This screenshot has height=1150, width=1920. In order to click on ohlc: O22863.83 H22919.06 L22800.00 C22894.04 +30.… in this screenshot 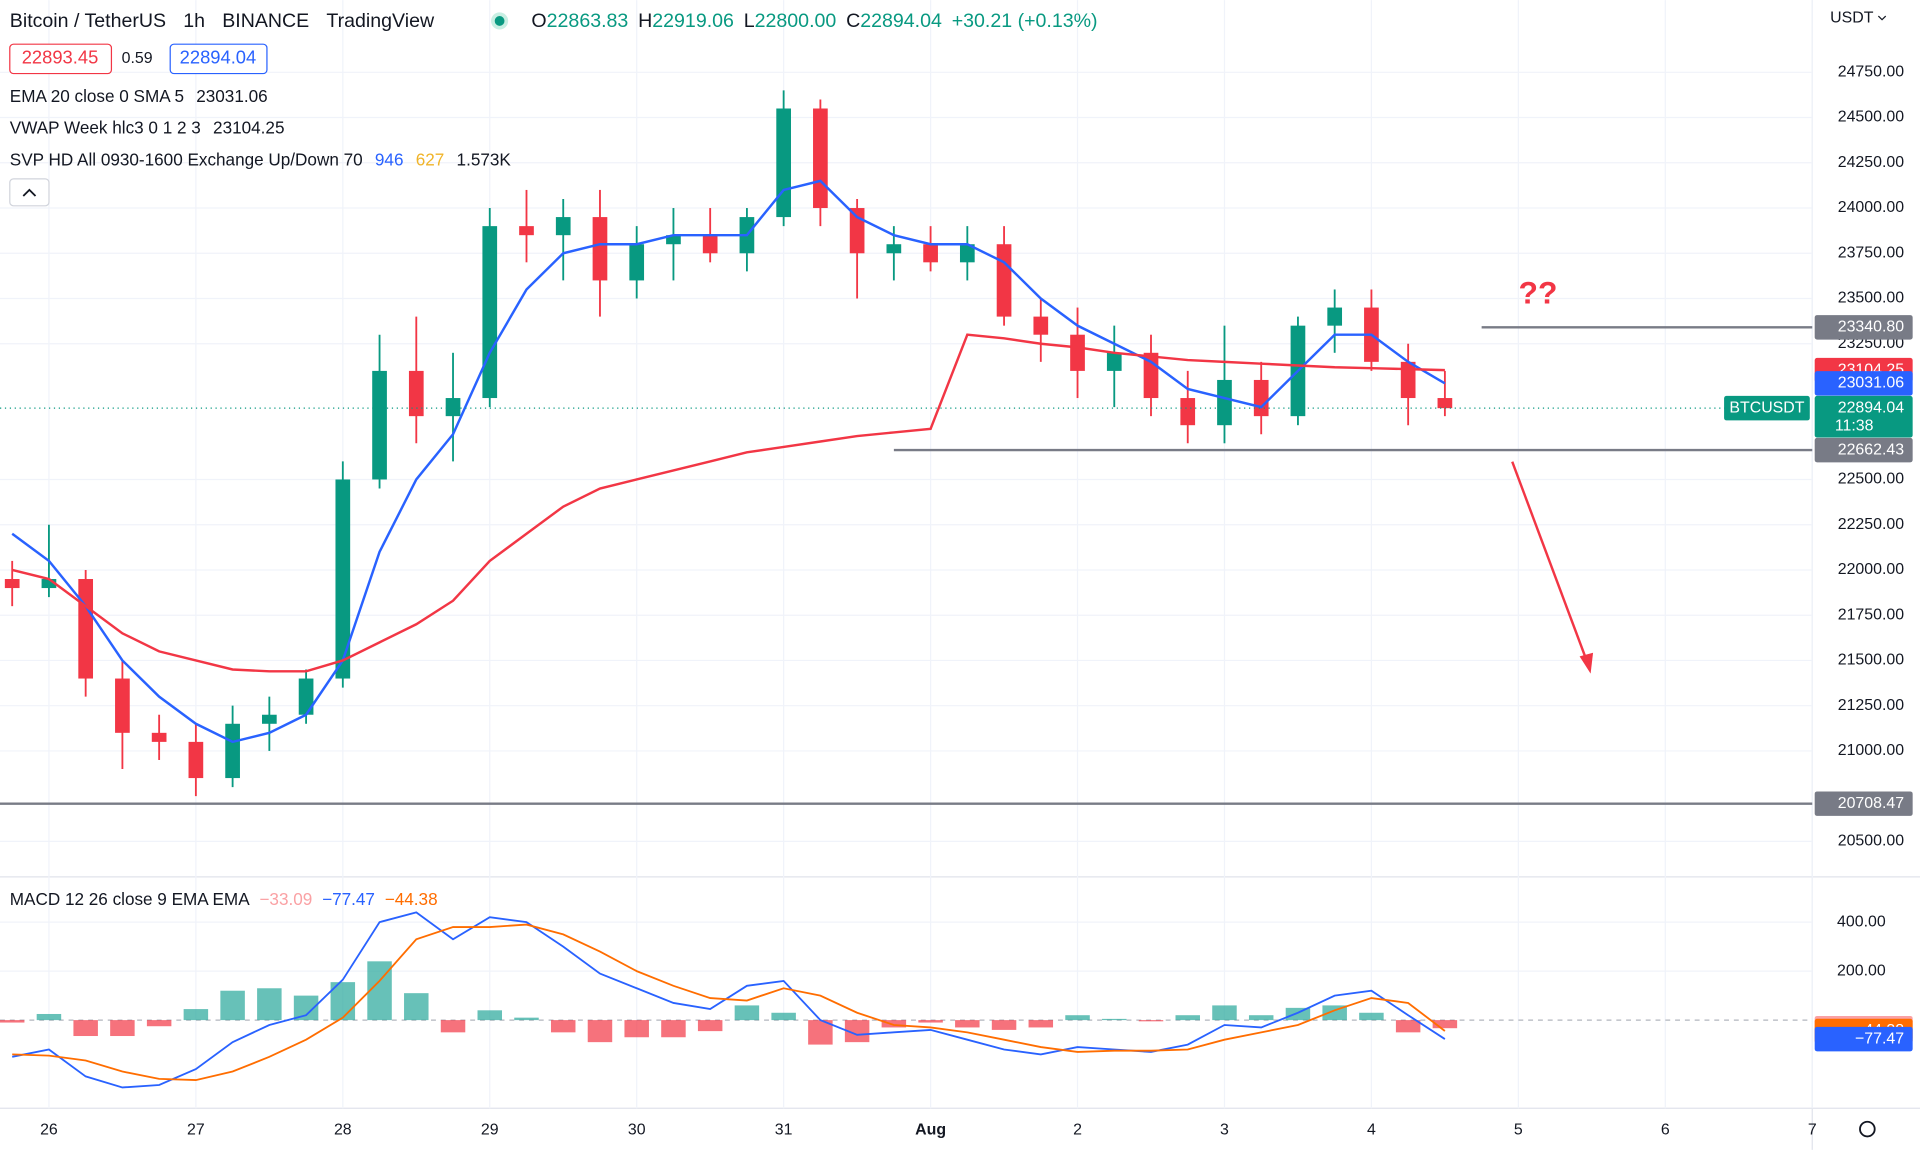, I will do `click(814, 21)`.